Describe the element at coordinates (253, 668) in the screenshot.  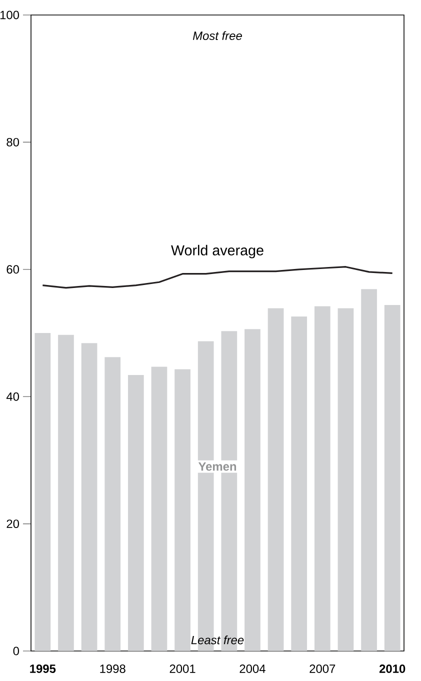
I see `x-tick-label: 2004` at that location.